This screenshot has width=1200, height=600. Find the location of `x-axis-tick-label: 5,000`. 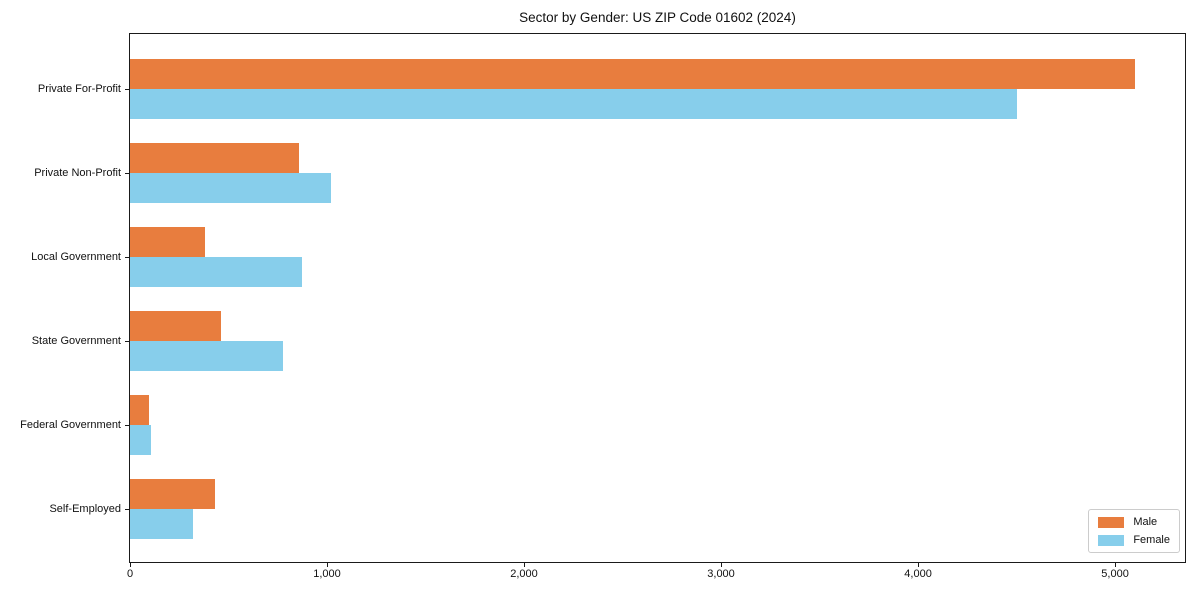

x-axis-tick-label: 5,000 is located at coordinates (1115, 574).